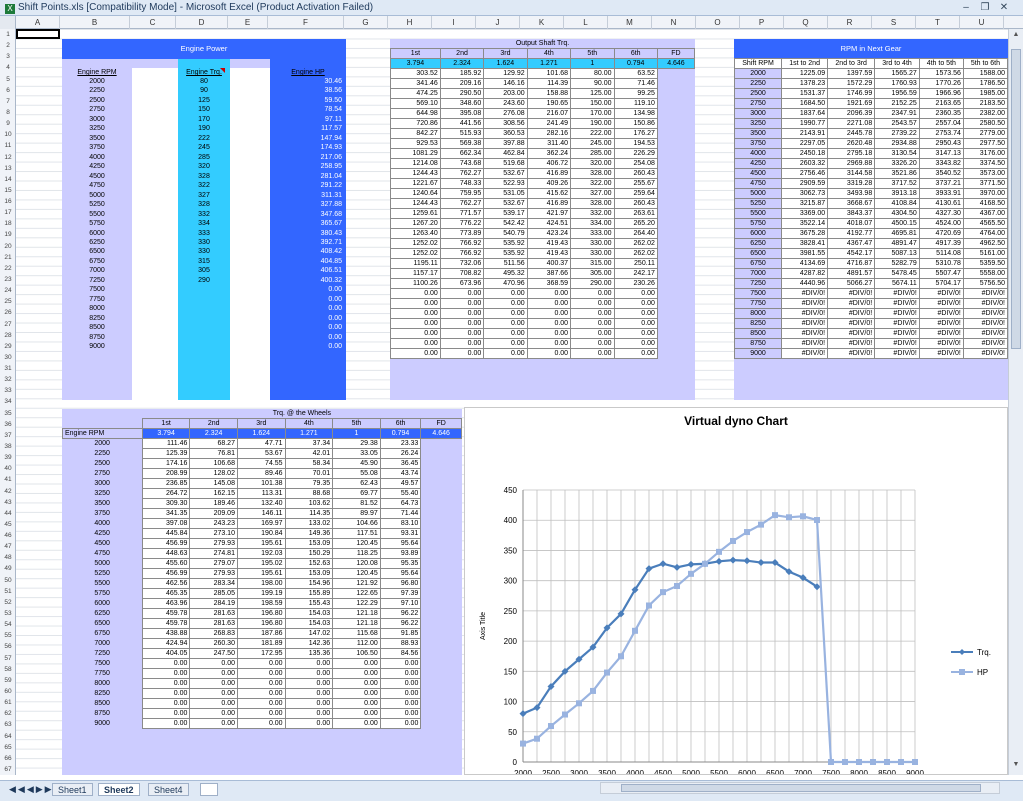  I want to click on next-gear-rpm-cell: 2739.22, so click(897, 133).